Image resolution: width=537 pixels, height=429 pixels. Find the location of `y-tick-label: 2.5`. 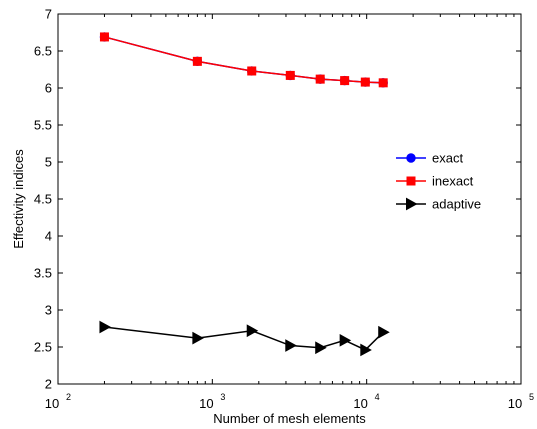

y-tick-label: 2.5 is located at coordinates (43, 347).